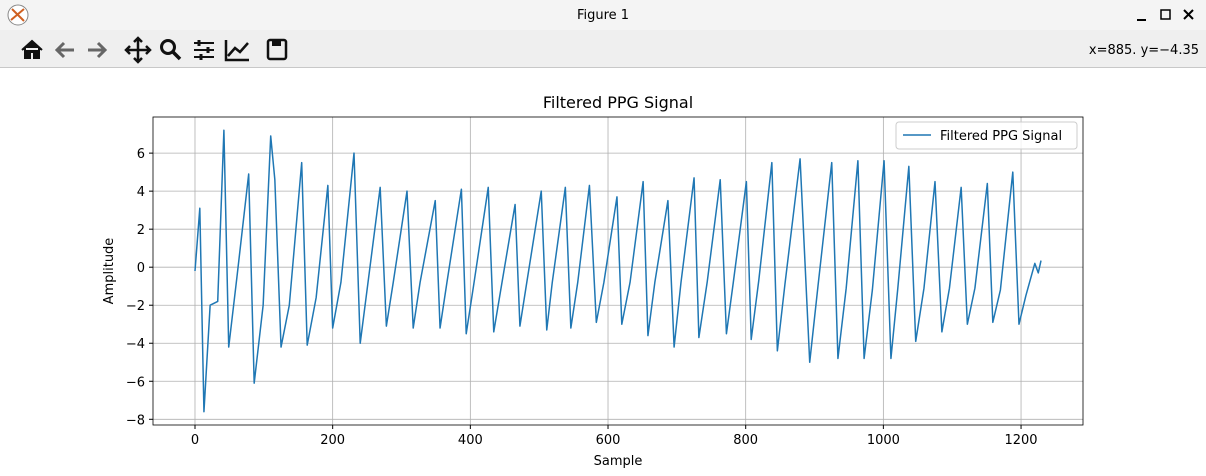 The image size is (1206, 476). I want to click on toolbar, so click(603, 48).